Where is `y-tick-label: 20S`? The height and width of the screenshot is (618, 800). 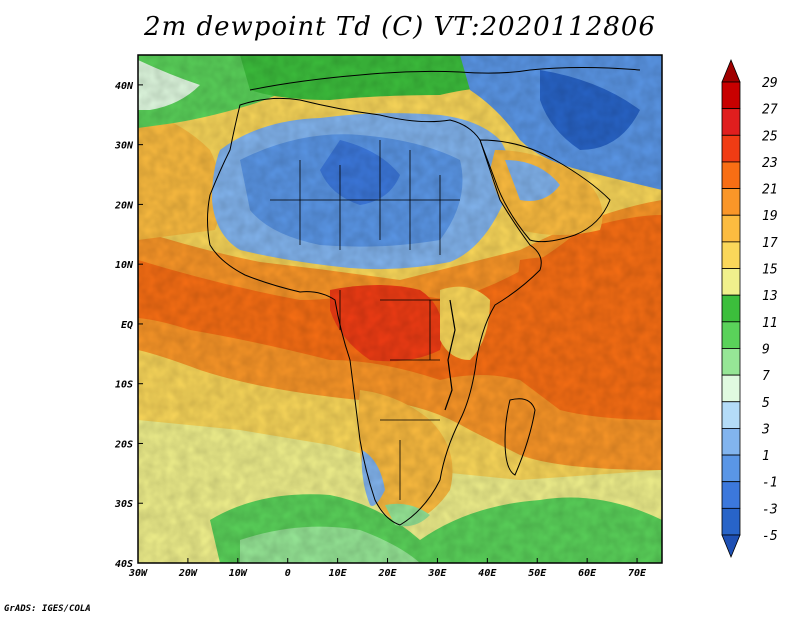 y-tick-label: 20S is located at coordinates (123, 444).